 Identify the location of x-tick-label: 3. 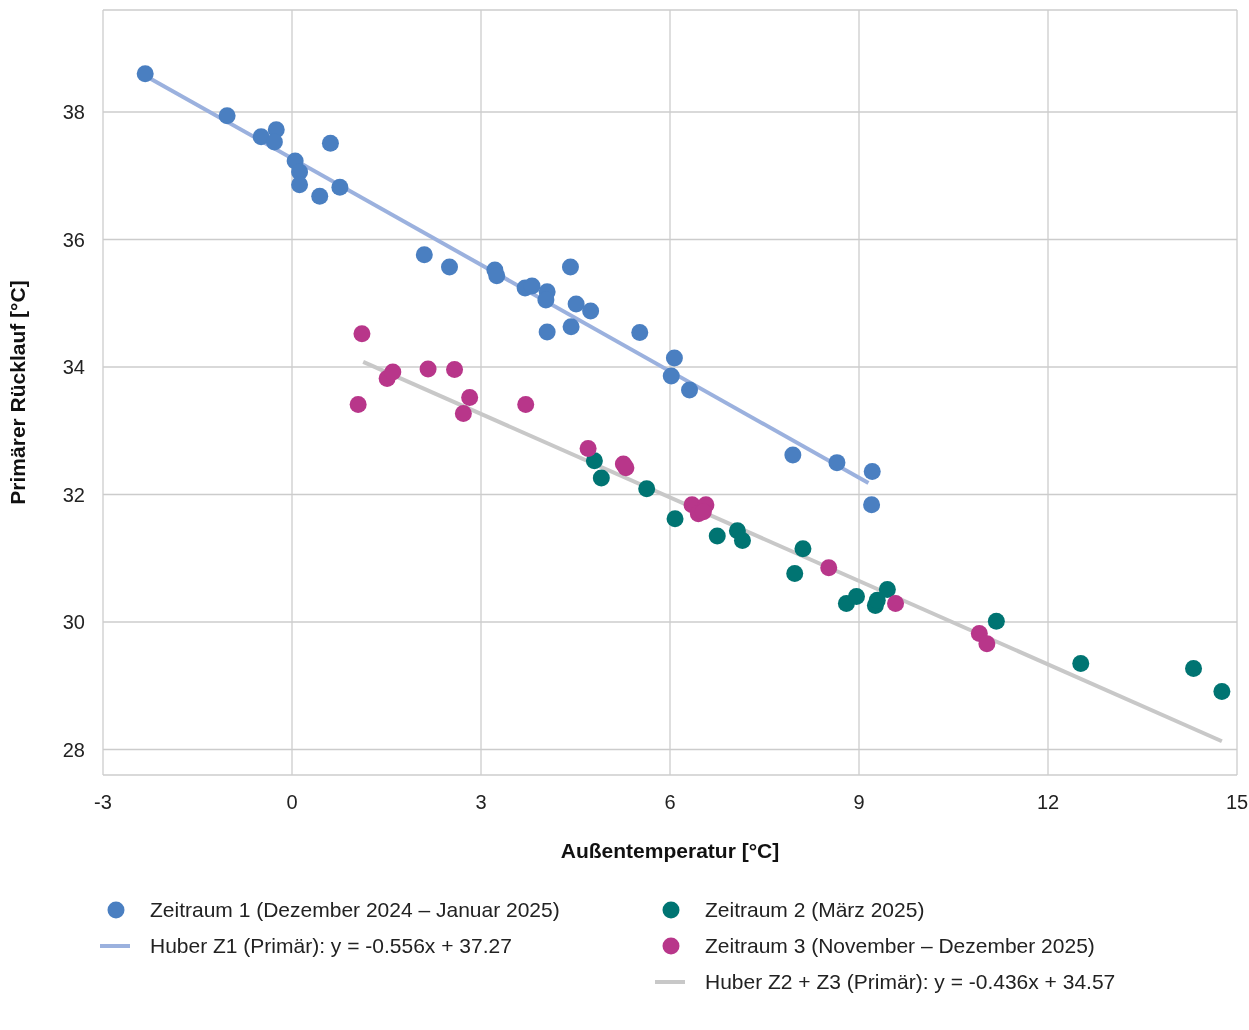
(481, 802).